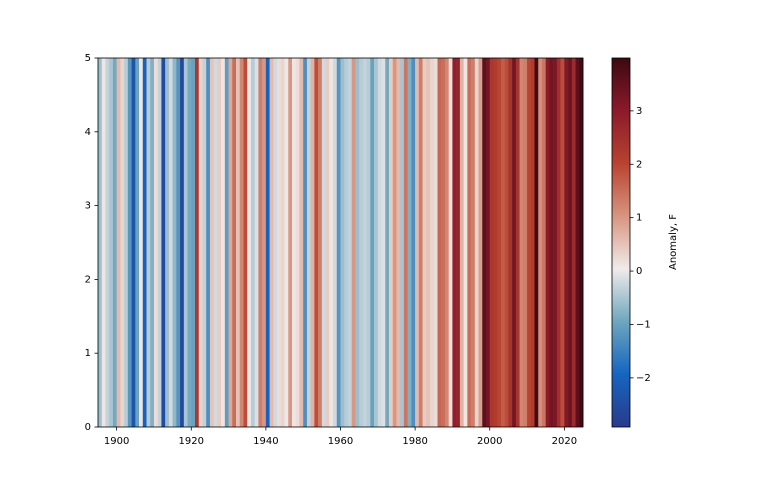  Describe the element at coordinates (88, 132) in the screenshot. I see `y-tick-label: 4` at that location.